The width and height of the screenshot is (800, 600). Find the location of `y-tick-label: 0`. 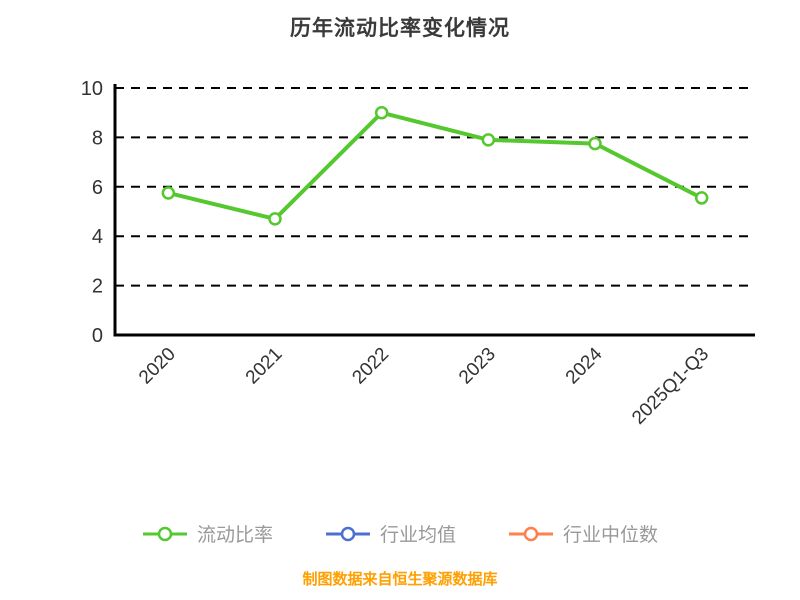

y-tick-label: 0 is located at coordinates (97, 336).